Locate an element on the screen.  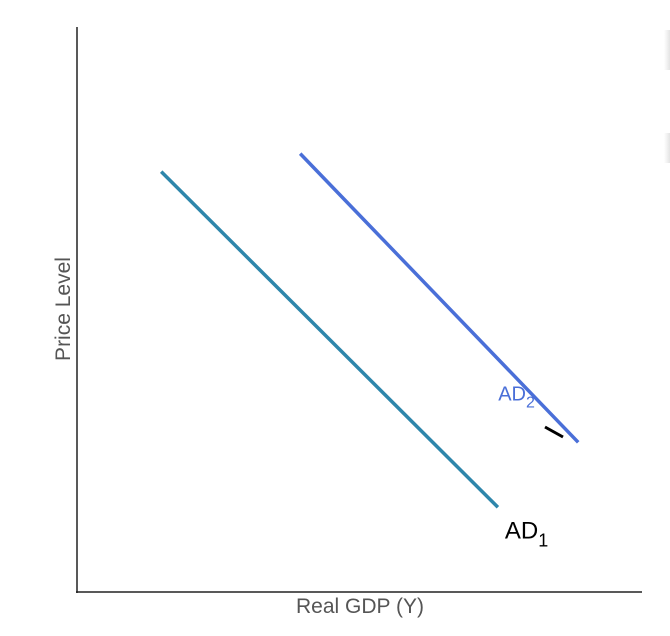
ad-label-2-text: AD is located at coordinates (512, 394).